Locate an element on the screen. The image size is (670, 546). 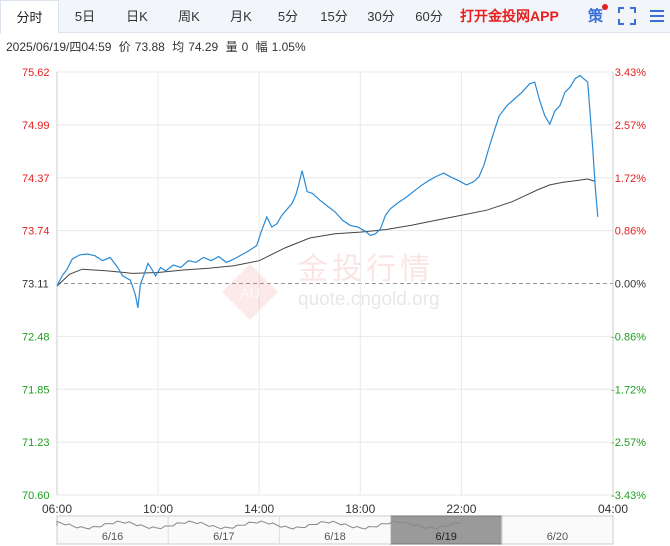
x-tick-label: 10:00 is located at coordinates (158, 509).